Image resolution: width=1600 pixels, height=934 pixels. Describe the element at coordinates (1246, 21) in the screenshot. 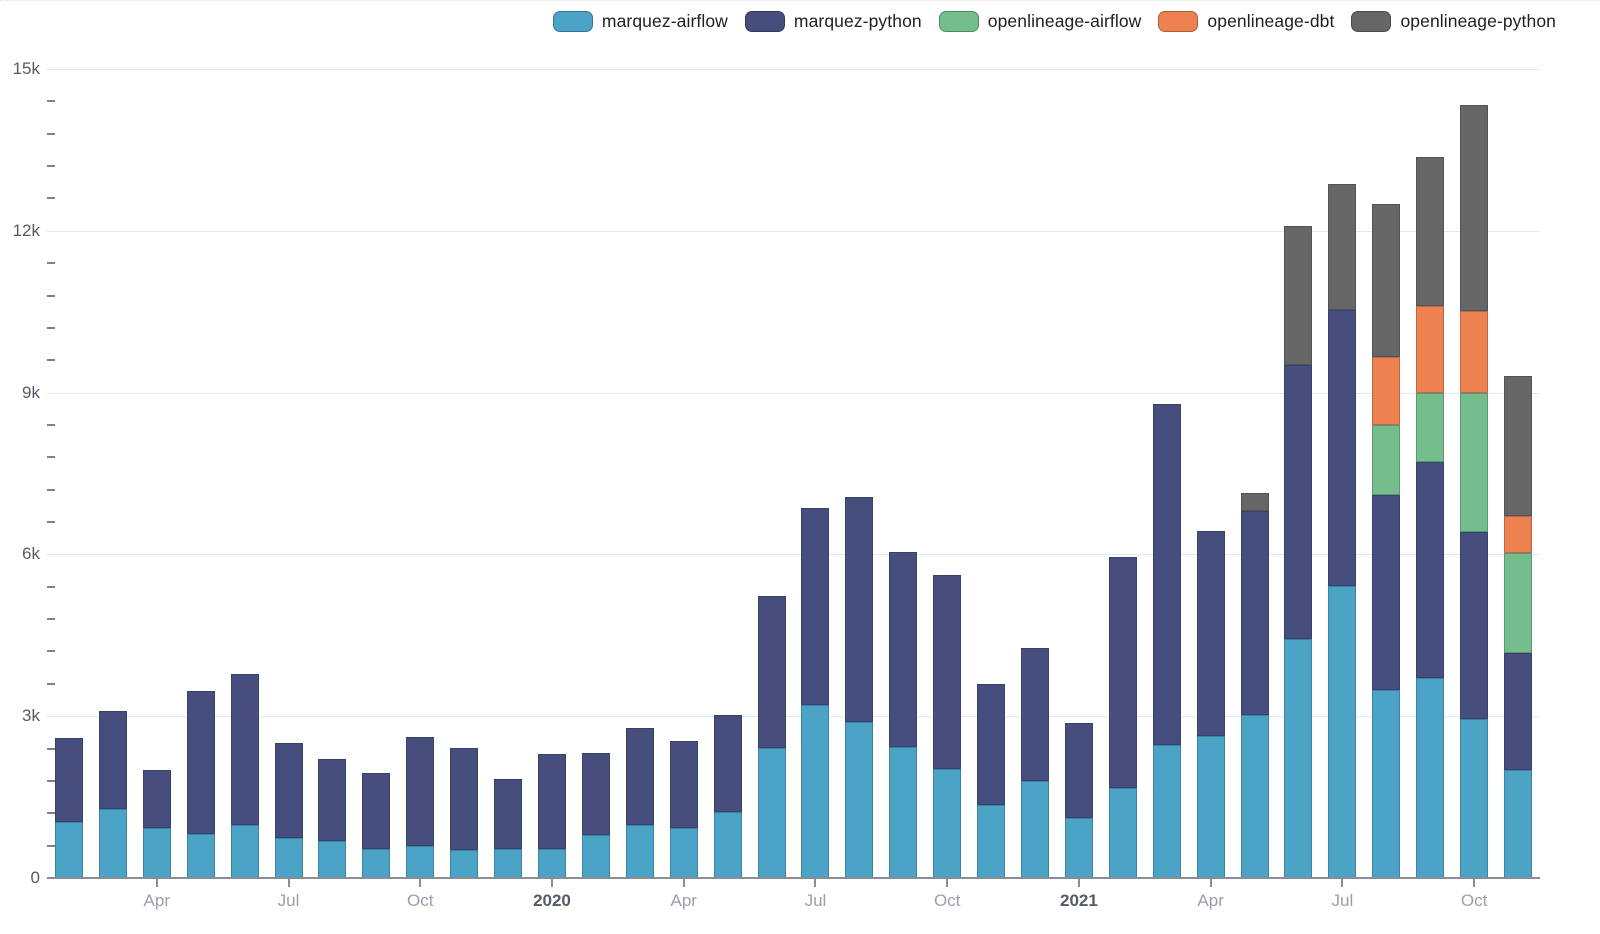

I see `legend-item-openlineage-dbt: openlineage-dbt` at that location.